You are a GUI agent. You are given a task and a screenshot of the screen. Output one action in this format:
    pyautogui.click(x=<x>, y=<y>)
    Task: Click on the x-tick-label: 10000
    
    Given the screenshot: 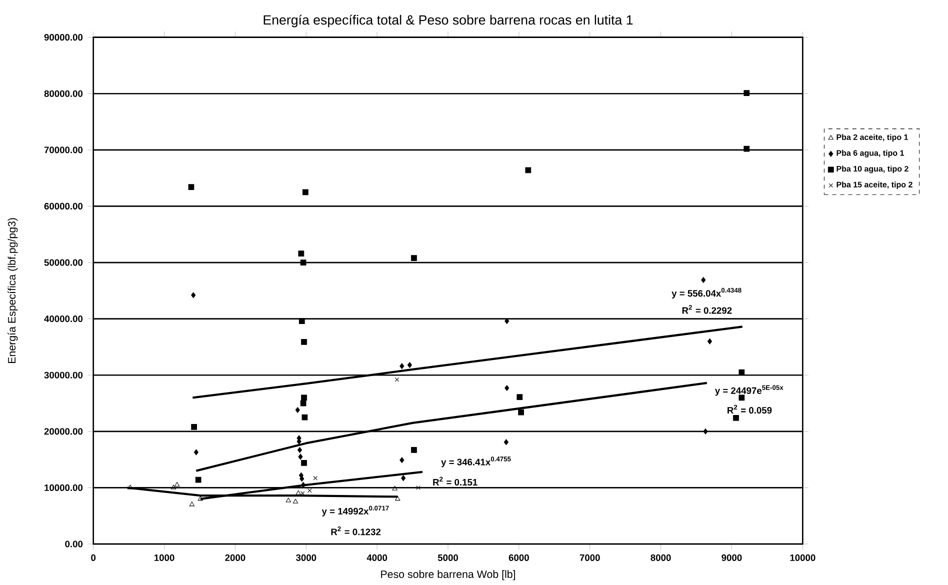 What is the action you would take?
    pyautogui.click(x=803, y=557)
    